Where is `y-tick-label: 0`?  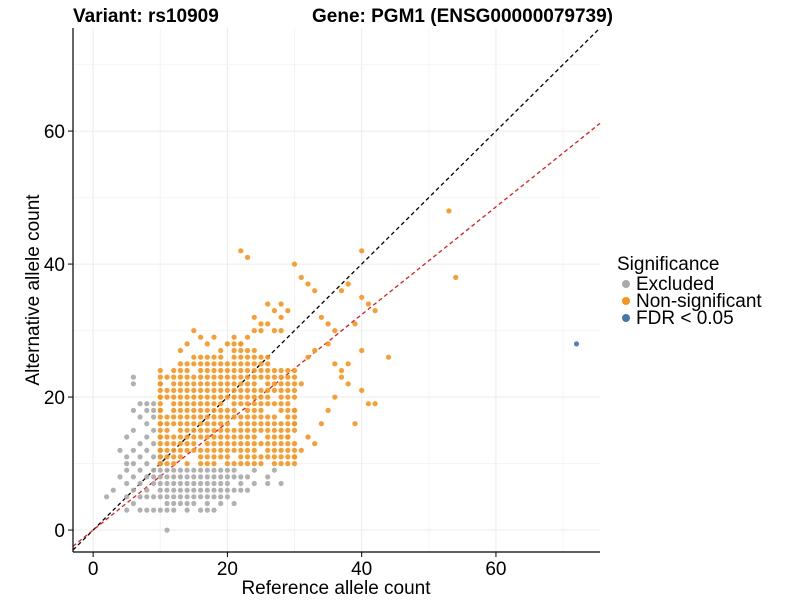 y-tick-label: 0 is located at coordinates (59, 531).